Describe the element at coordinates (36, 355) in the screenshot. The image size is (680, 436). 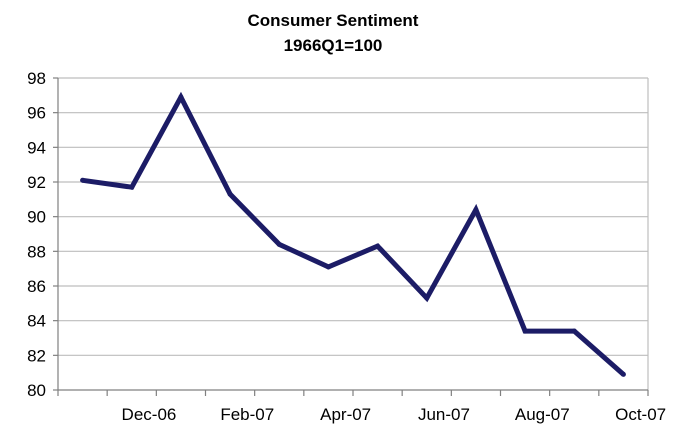
I see `y-tick-label-82: 82` at that location.